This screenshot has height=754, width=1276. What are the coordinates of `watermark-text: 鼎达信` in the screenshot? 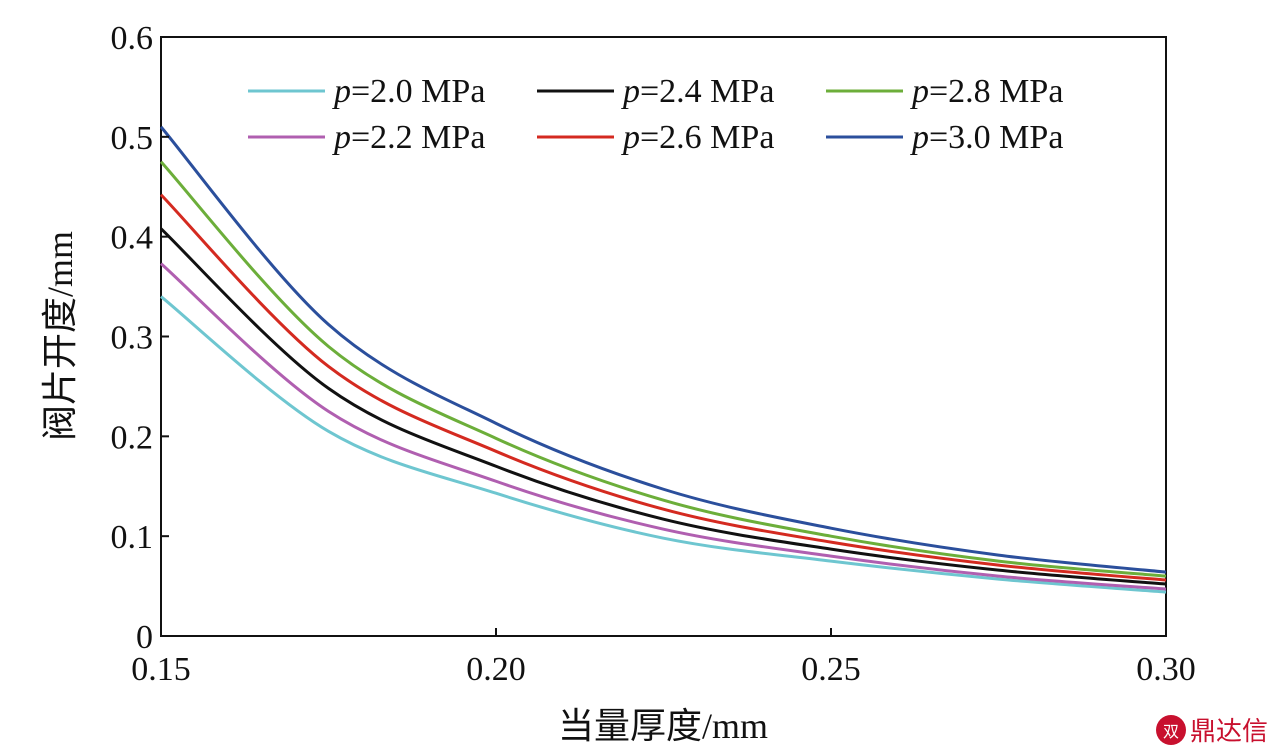 It's located at (1228, 732).